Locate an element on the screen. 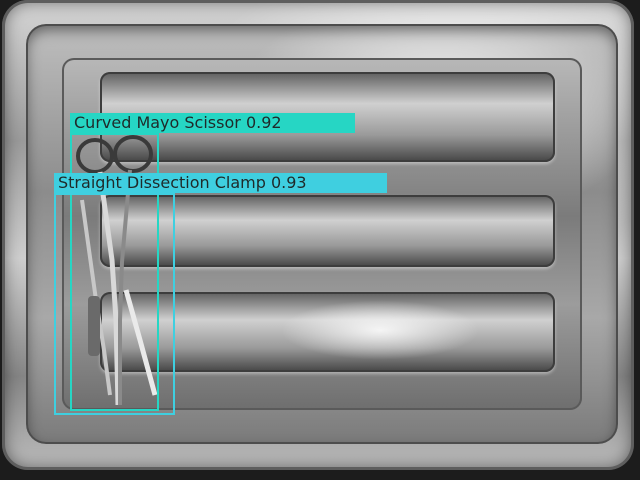 The image size is (640, 480). detection-label-curved-mayo-scissor: Curved Mayo Scissor 0.92 is located at coordinates (212, 123).